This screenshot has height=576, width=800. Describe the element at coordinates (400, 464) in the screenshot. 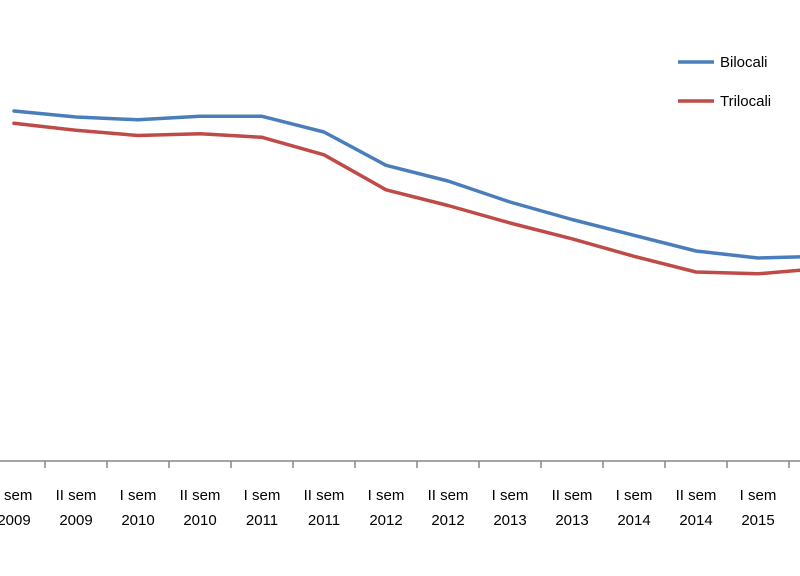

I see `x-axis` at that location.